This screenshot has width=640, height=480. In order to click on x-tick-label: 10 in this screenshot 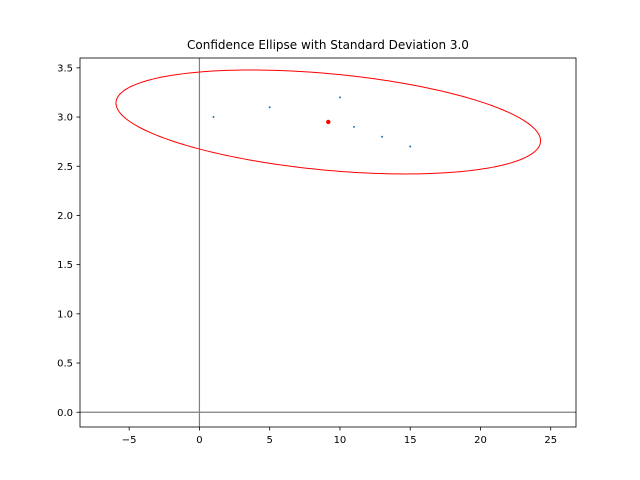, I will do `click(340, 440)`.